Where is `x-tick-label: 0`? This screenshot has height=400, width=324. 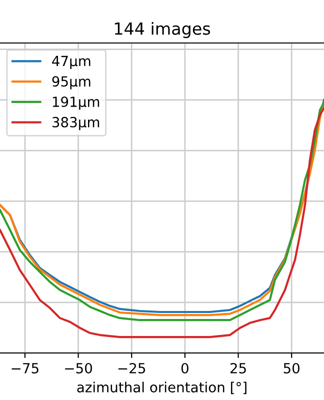
x-tick-label: 0 is located at coordinates (184, 368).